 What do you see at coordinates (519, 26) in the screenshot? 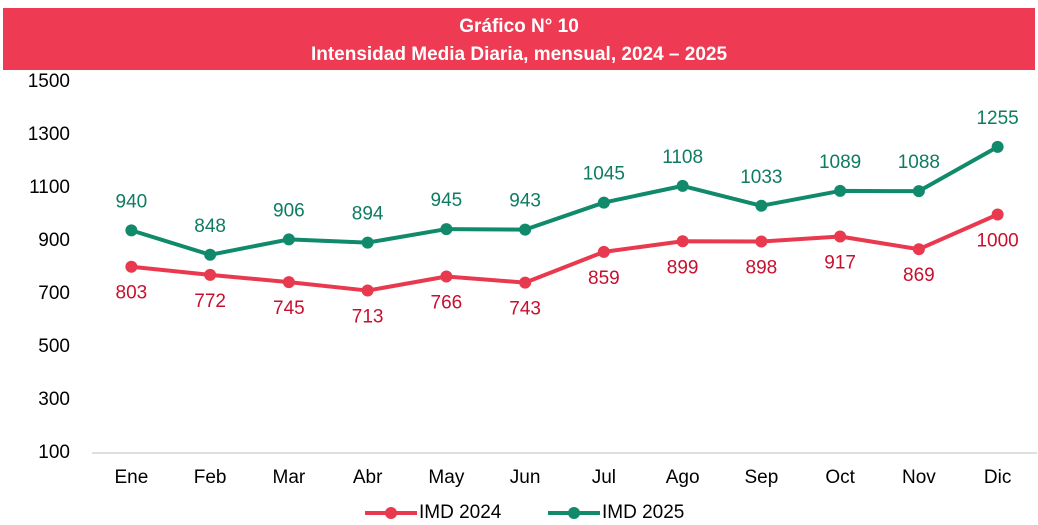
I see `chart-title: Gráfico N° 10` at bounding box center [519, 26].